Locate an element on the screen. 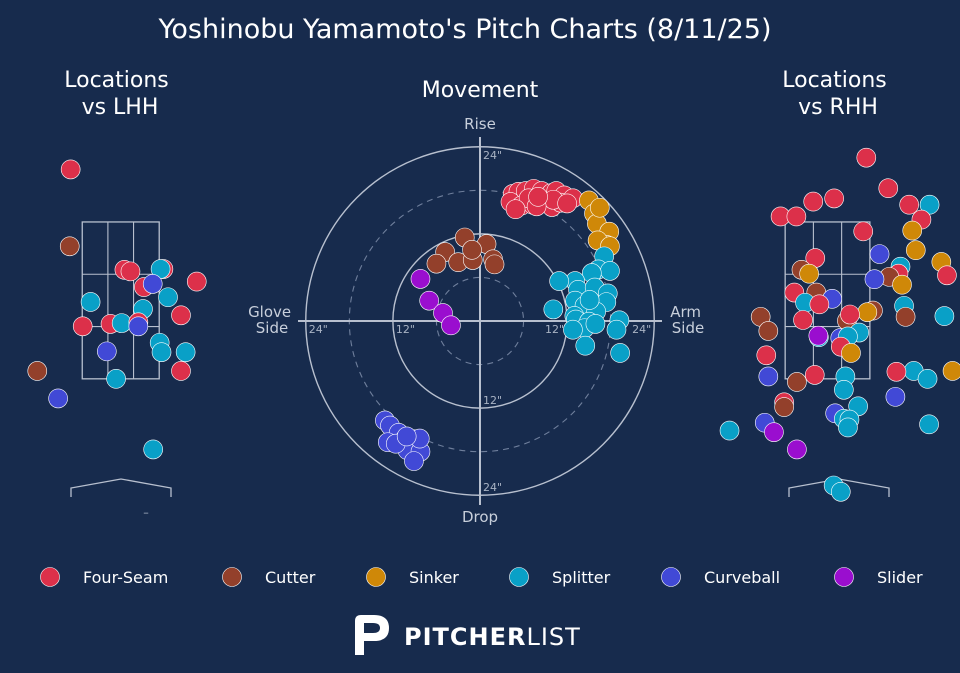 Image resolution: width=960 pixels, height=673 pixels. legend-marker-curveball is located at coordinates (671, 577).